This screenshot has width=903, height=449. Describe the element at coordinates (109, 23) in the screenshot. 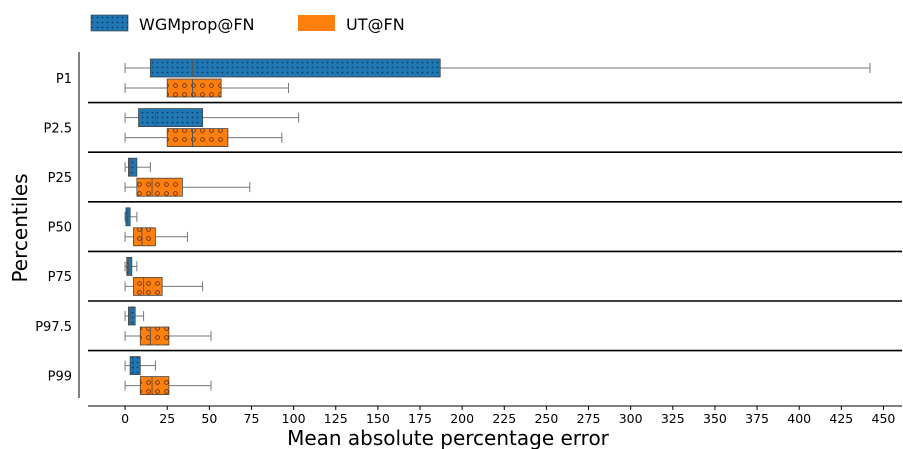

I see `legend-swatch-wgmprop` at that location.